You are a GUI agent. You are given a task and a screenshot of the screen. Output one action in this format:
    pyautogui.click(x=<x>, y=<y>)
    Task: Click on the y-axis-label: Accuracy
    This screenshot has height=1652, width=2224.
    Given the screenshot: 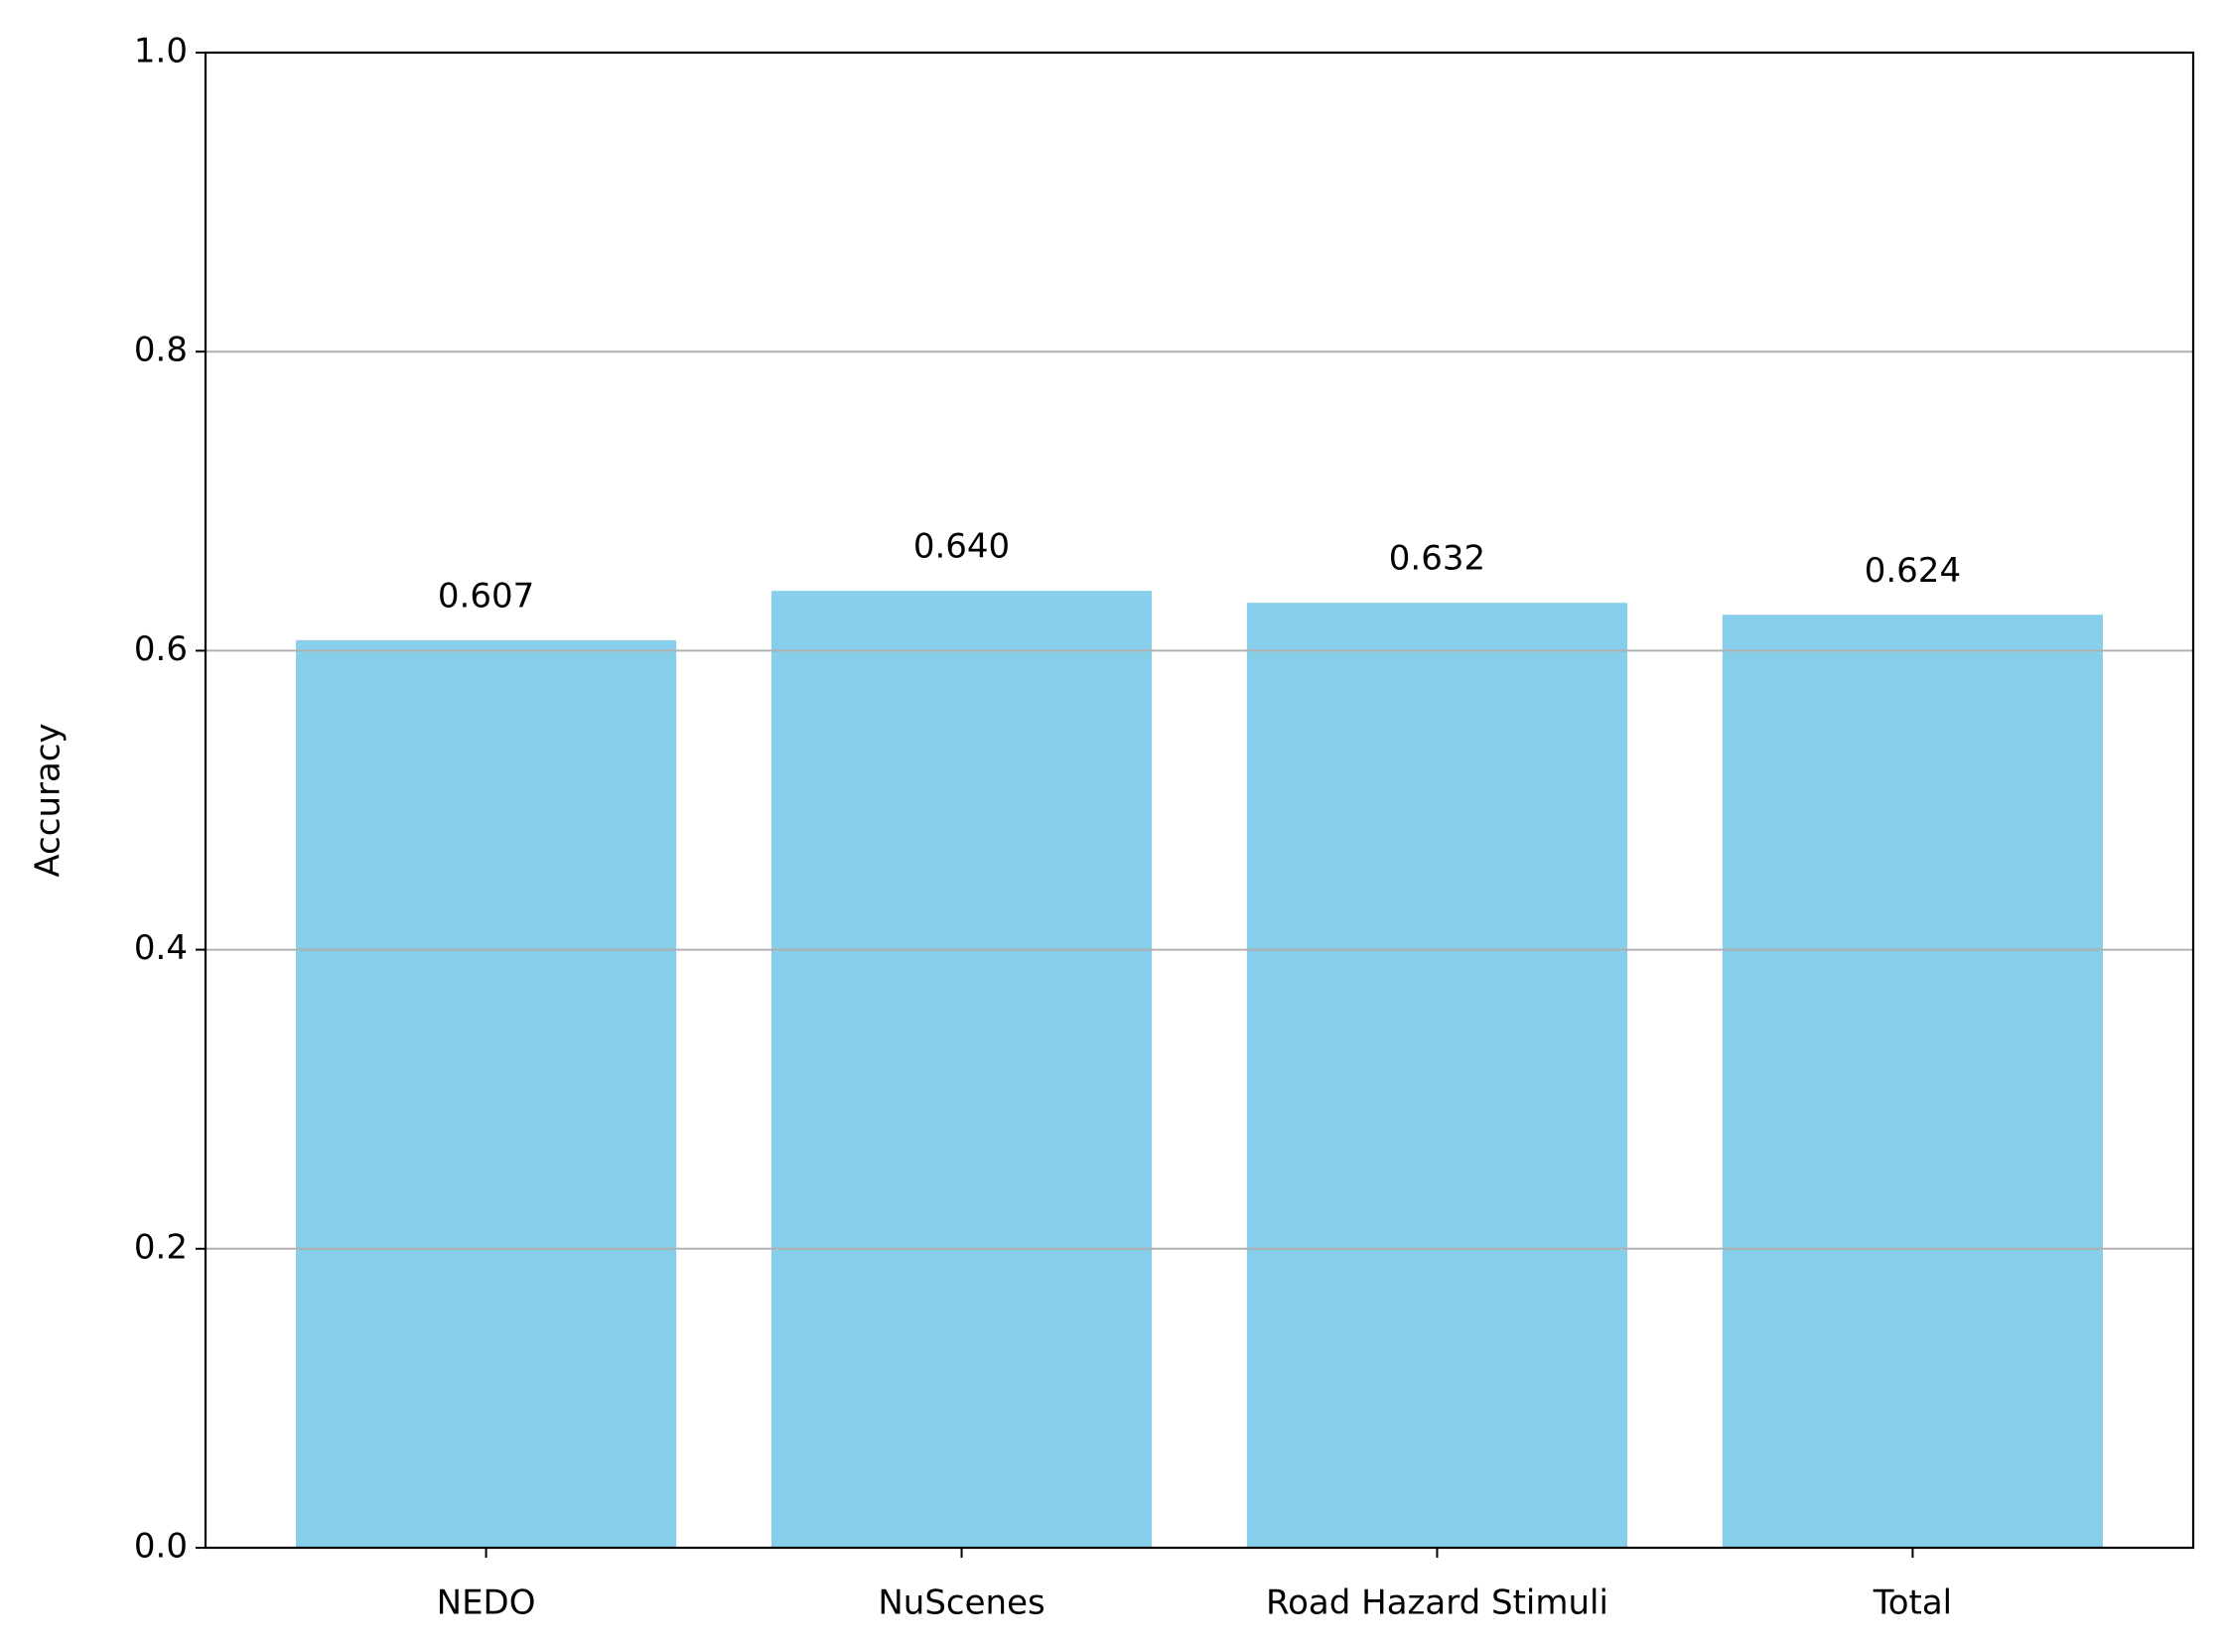 What is the action you would take?
    pyautogui.click(x=49, y=800)
    